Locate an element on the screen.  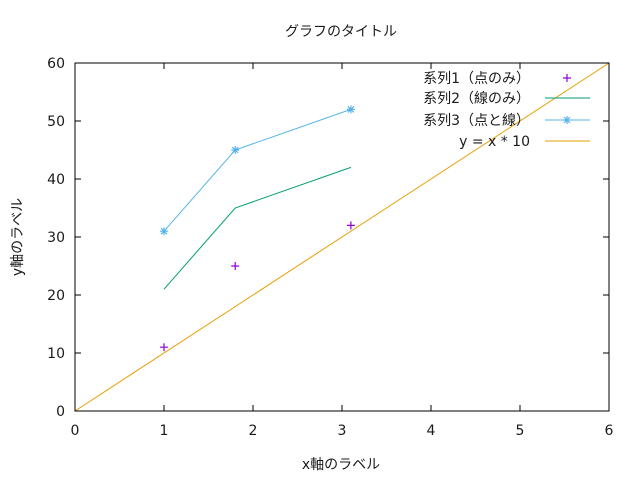
chart-title: グラフのタイトル is located at coordinates (341, 32).